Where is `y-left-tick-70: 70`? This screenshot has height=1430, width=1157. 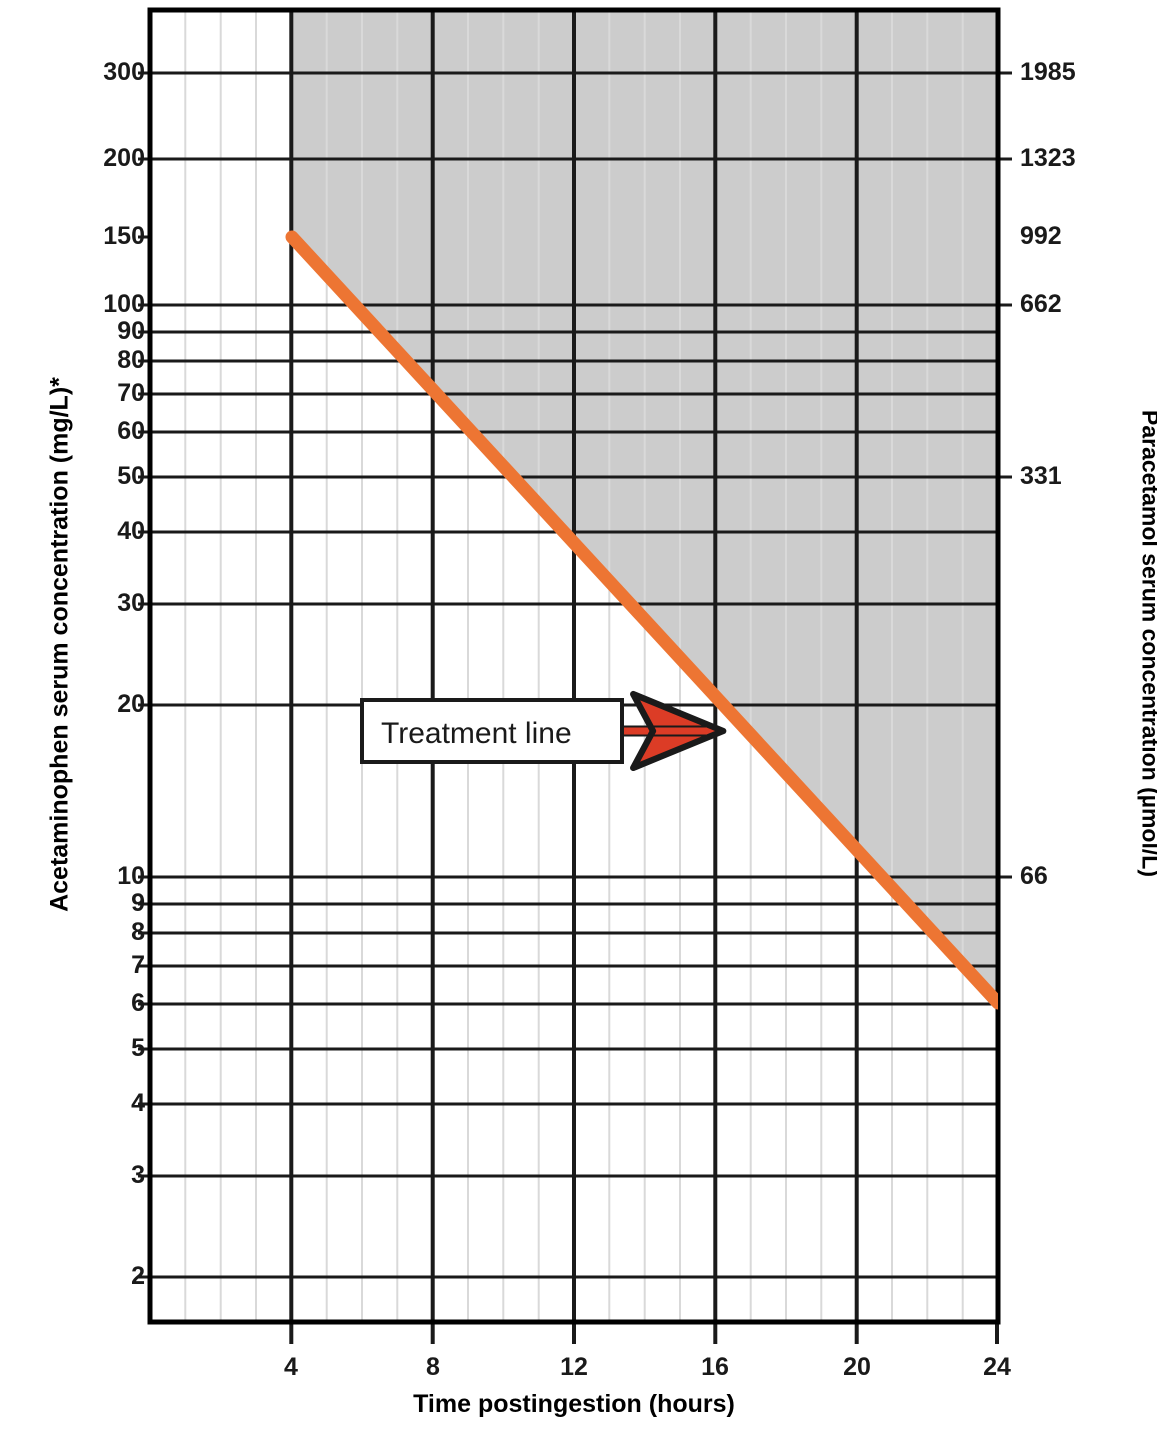
y-left-tick-70: 70 is located at coordinates (131, 393).